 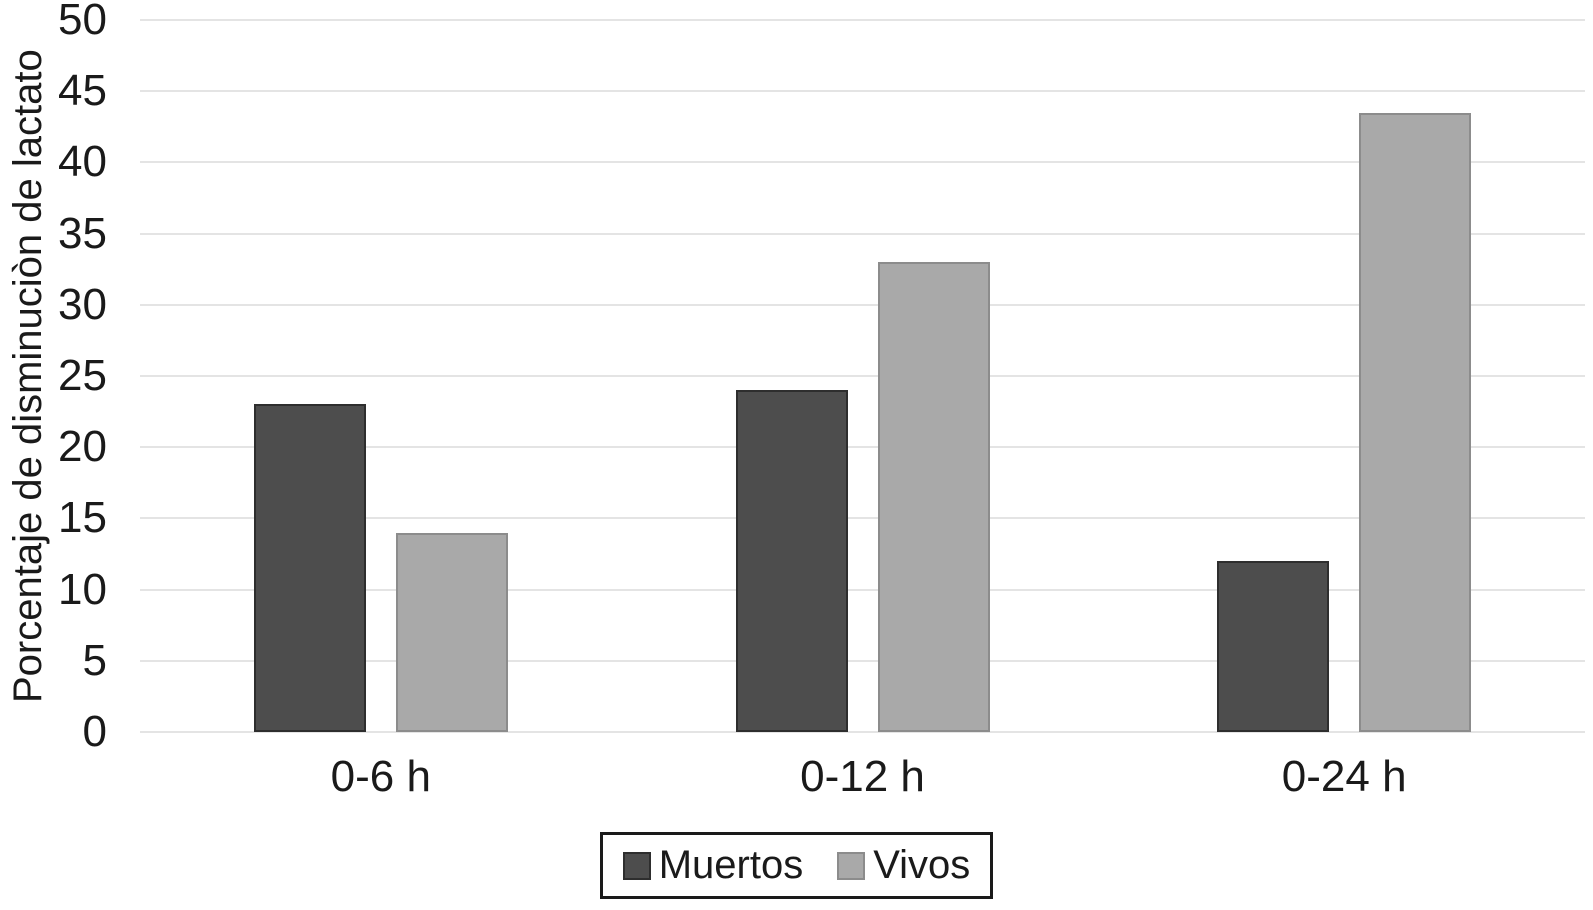 What do you see at coordinates (862, 776) in the screenshot?
I see `x-tick-label: 0-12 h` at bounding box center [862, 776].